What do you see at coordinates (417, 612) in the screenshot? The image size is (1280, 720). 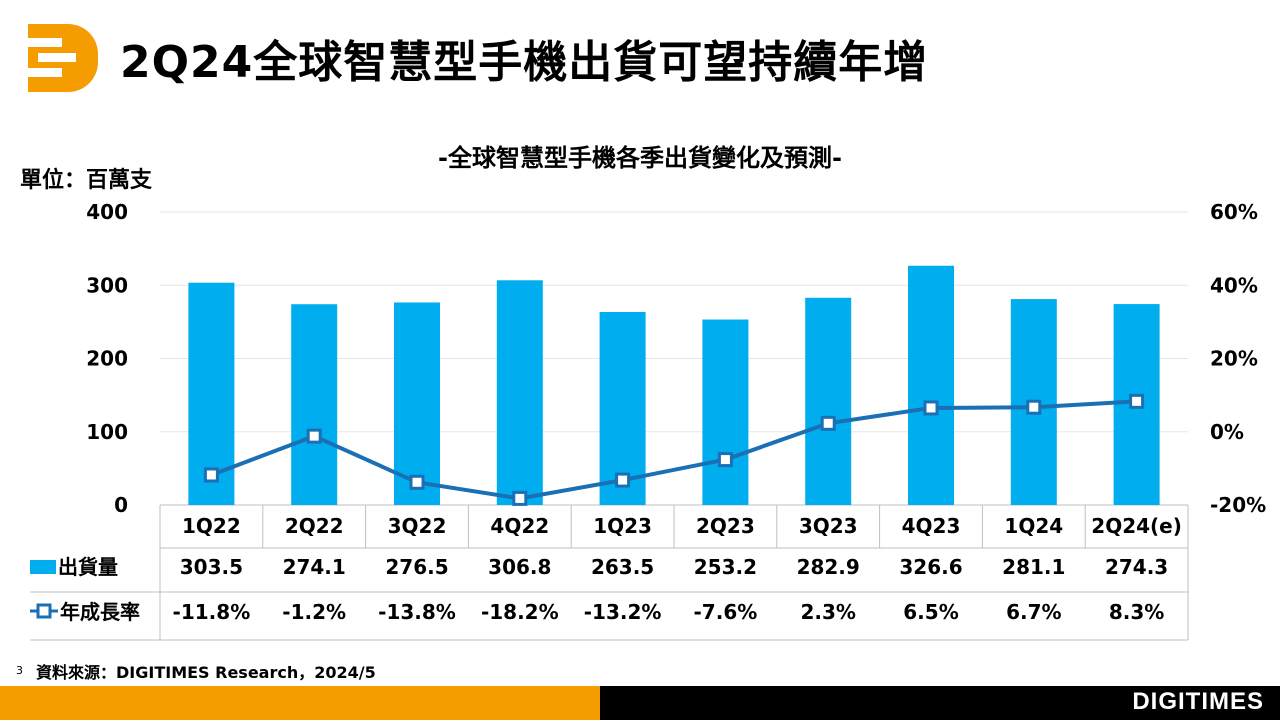 I see `data-label: -13.8%` at bounding box center [417, 612].